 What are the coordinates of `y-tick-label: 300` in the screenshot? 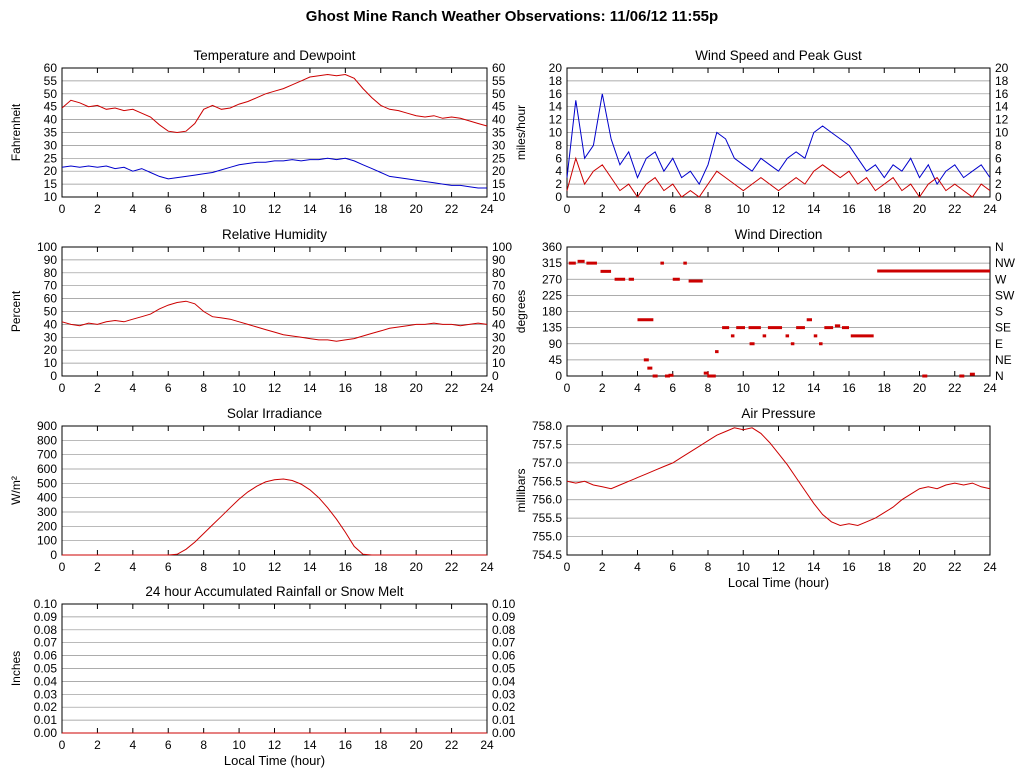 It's located at (47, 512).